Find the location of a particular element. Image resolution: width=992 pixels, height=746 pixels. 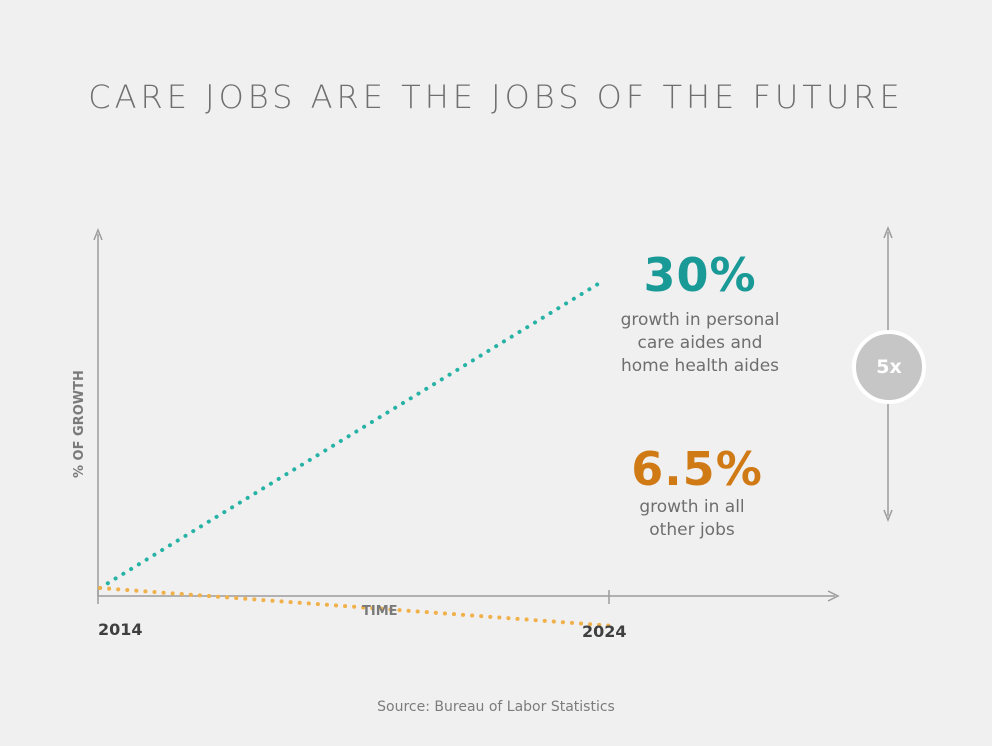

other-growth-description: growth in all other jobs is located at coordinates (692, 519).